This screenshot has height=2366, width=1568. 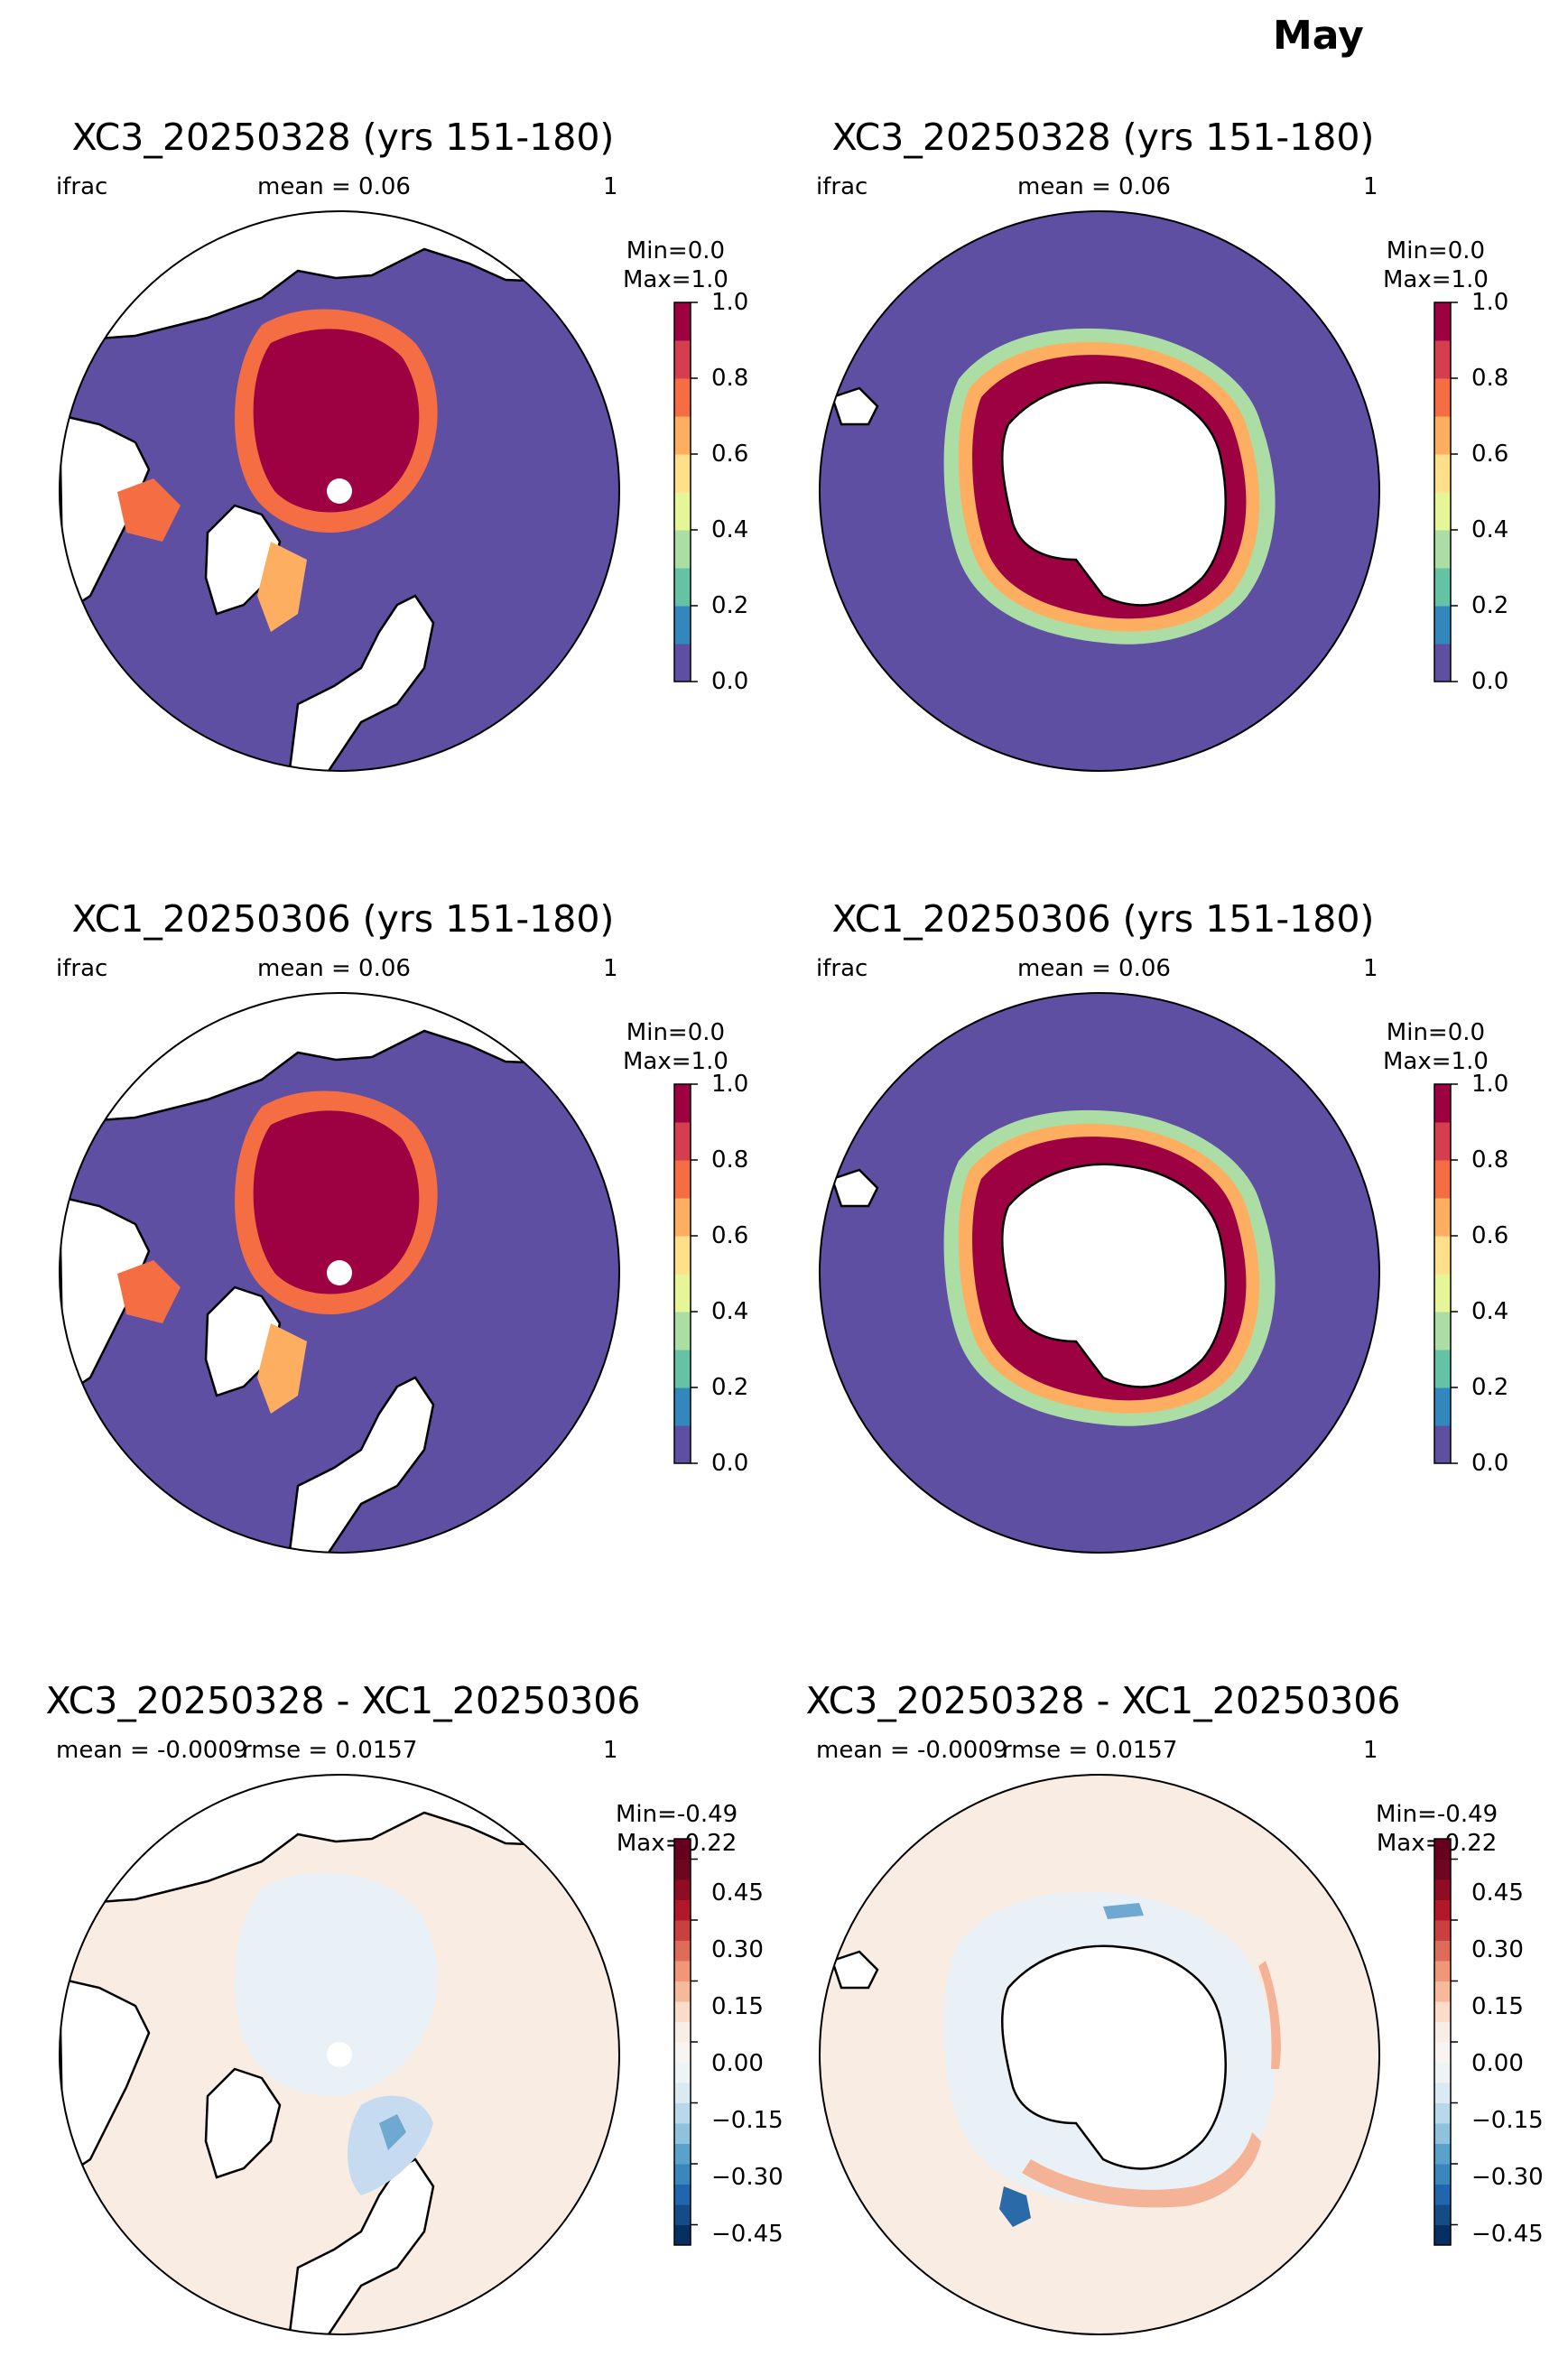 I want to click on colorbar-tick-label: −0.45, so click(x=747, y=2234).